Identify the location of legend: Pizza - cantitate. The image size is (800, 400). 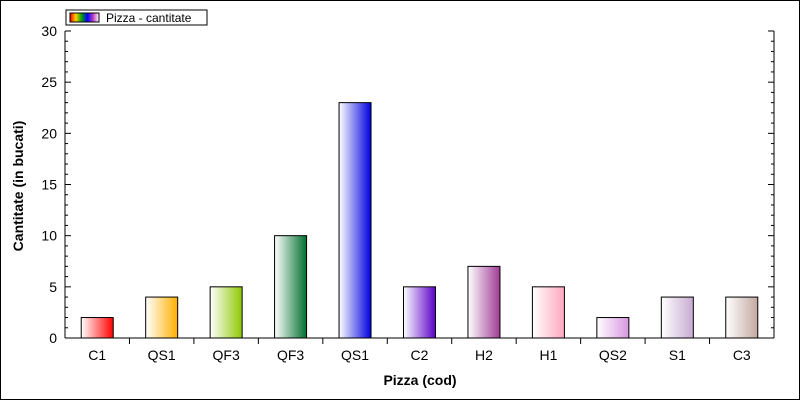
(136, 17).